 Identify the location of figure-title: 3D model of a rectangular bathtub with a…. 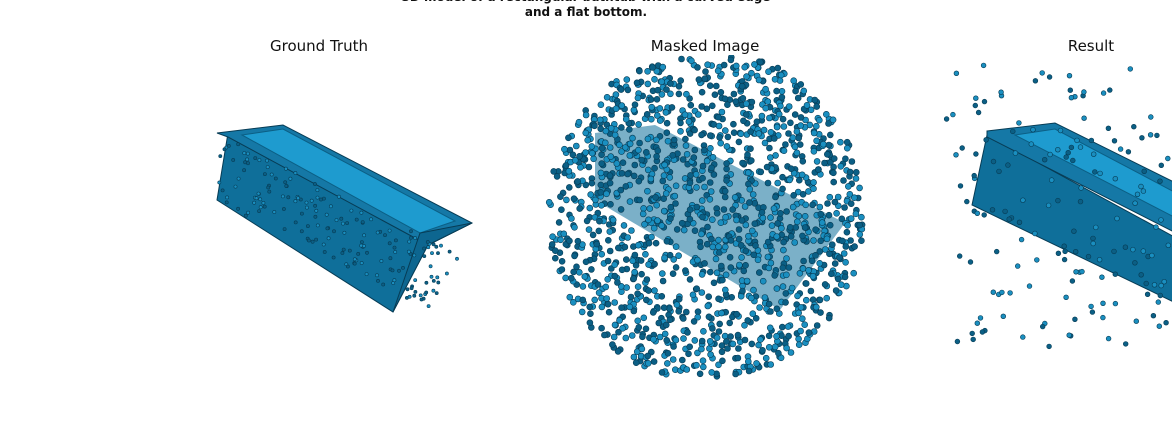
(586, 10).